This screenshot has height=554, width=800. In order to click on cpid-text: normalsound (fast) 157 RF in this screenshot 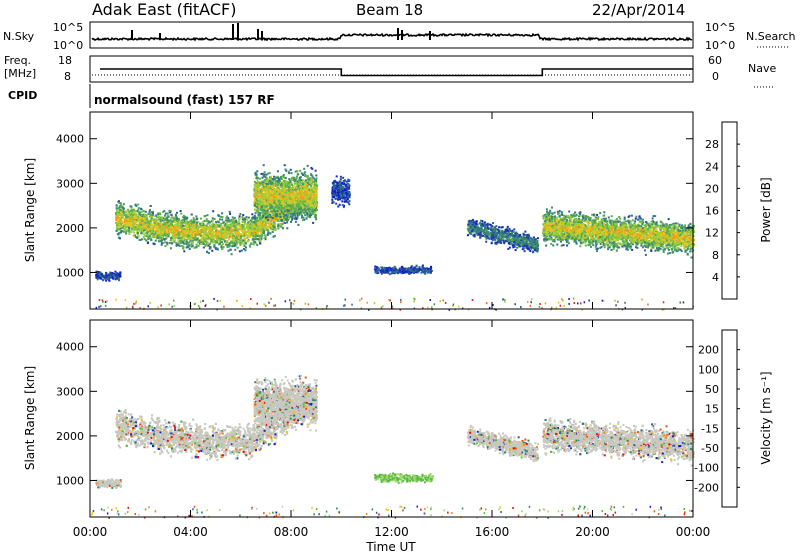, I will do `click(184, 100)`.